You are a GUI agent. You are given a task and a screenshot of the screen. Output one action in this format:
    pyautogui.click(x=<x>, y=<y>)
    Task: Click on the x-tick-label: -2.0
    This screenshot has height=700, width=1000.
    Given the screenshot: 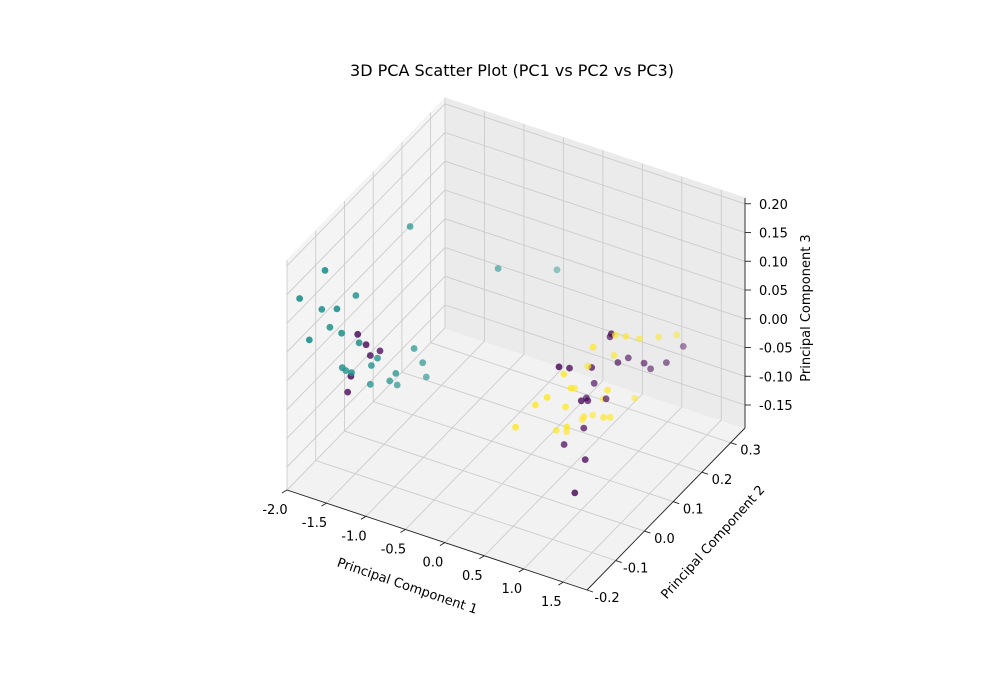 What is the action you would take?
    pyautogui.click(x=274, y=510)
    